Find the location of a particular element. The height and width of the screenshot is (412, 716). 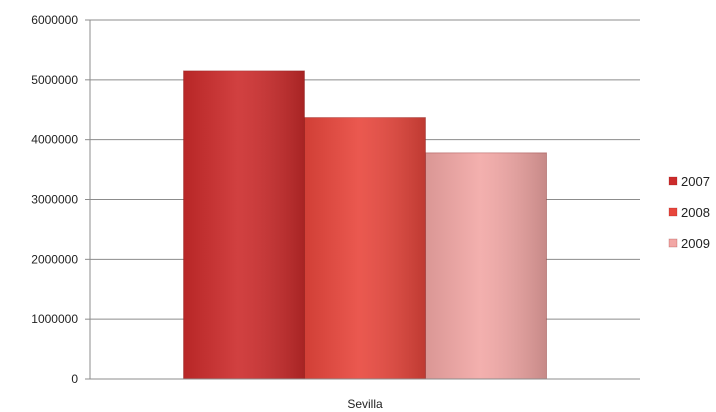

legend: 2007 2008 2009 is located at coordinates (689, 212).